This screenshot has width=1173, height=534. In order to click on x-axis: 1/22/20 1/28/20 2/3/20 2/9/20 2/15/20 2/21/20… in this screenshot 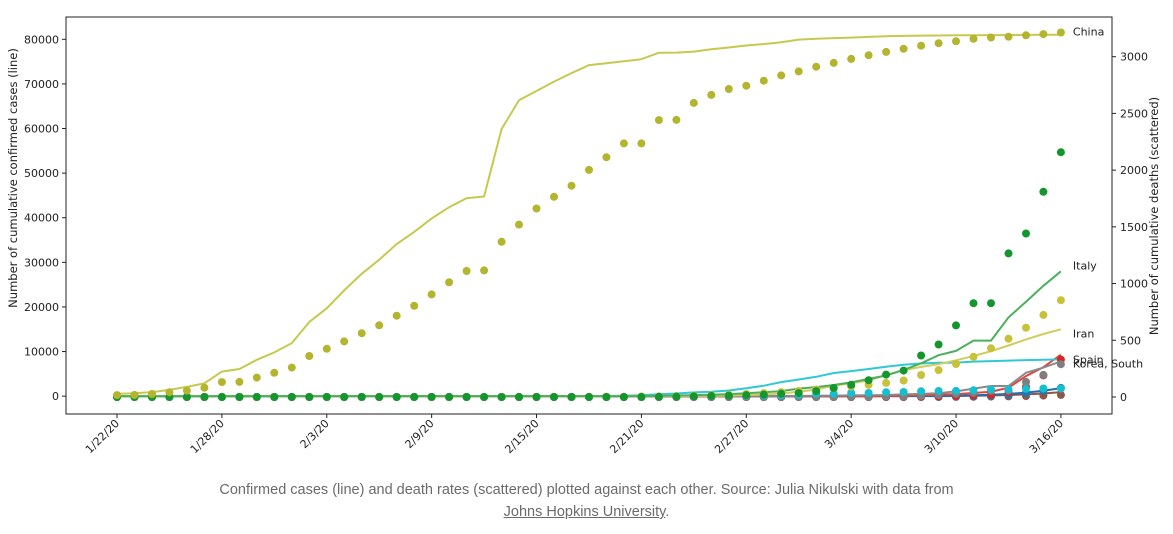, I will do `click(574, 435)`.